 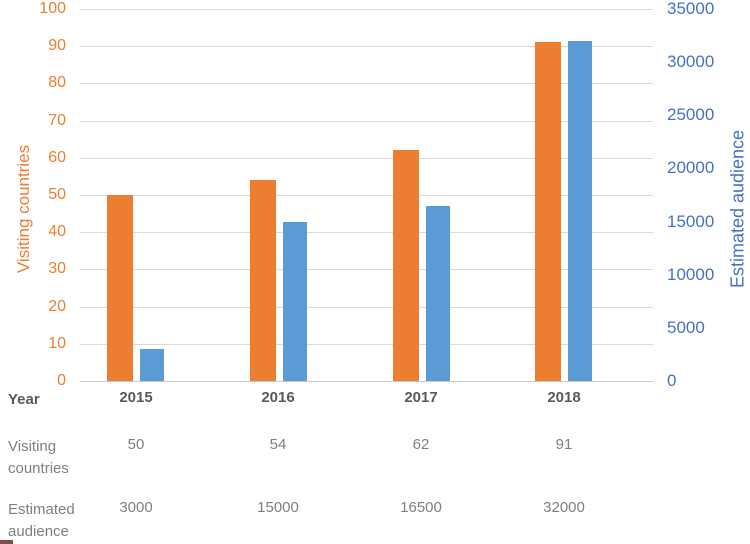 I want to click on table-cell-r0-c3: 2018, so click(x=564, y=397).